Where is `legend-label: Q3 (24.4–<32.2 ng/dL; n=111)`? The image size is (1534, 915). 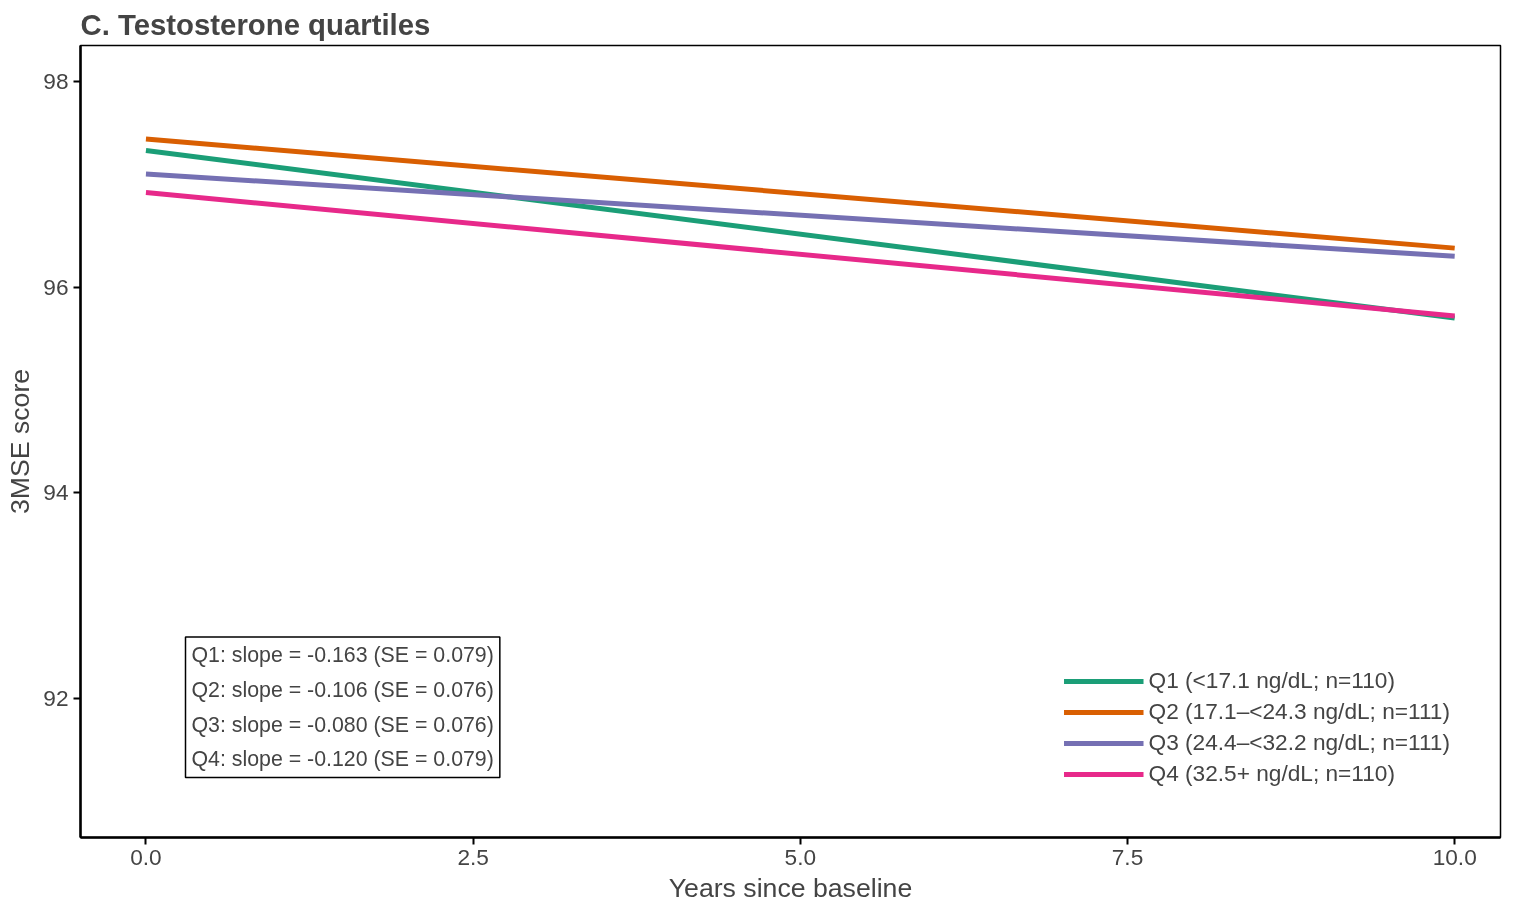
legend-label: Q3 (24.4–<32.2 ng/dL; n=111) is located at coordinates (1299, 742).